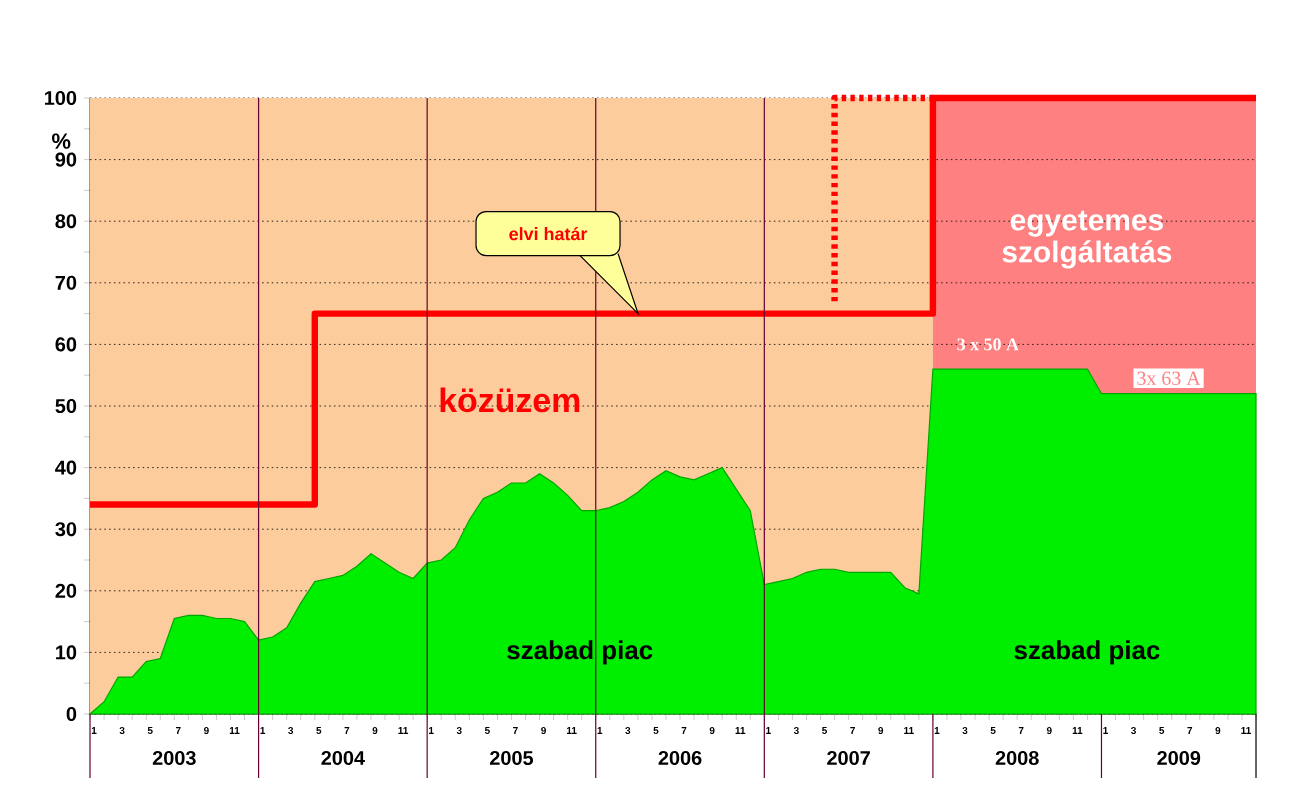 The image size is (1312, 794). I want to click on y-tick-label: 80, so click(66, 221).